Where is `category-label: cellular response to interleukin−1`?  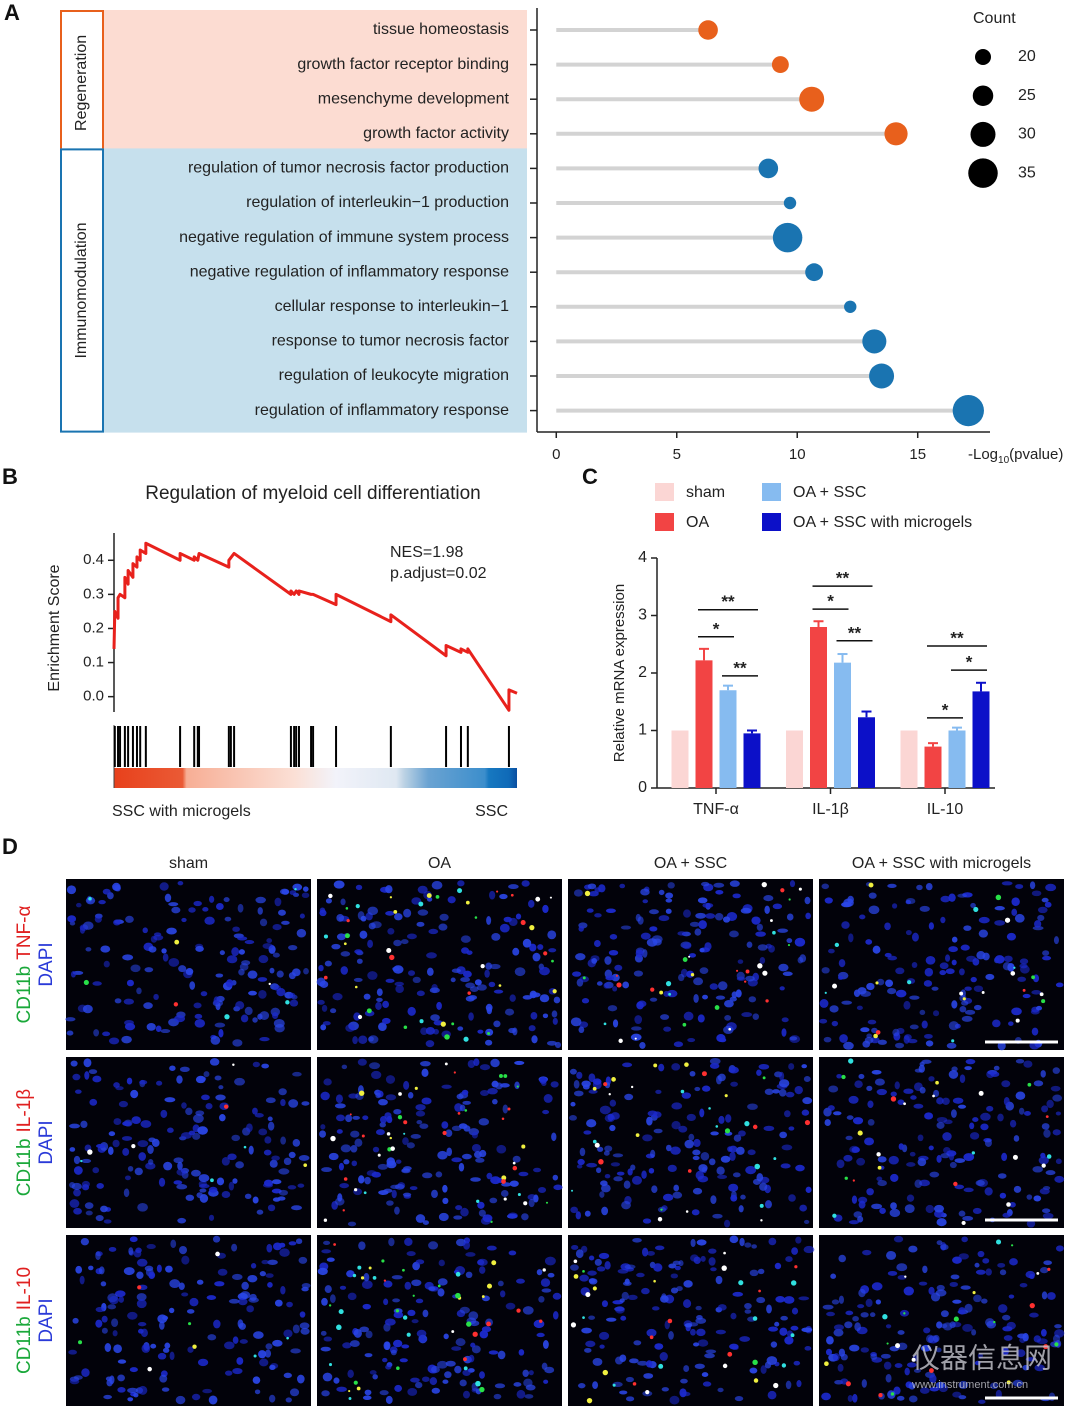 category-label: cellular response to interleukin−1 is located at coordinates (392, 306).